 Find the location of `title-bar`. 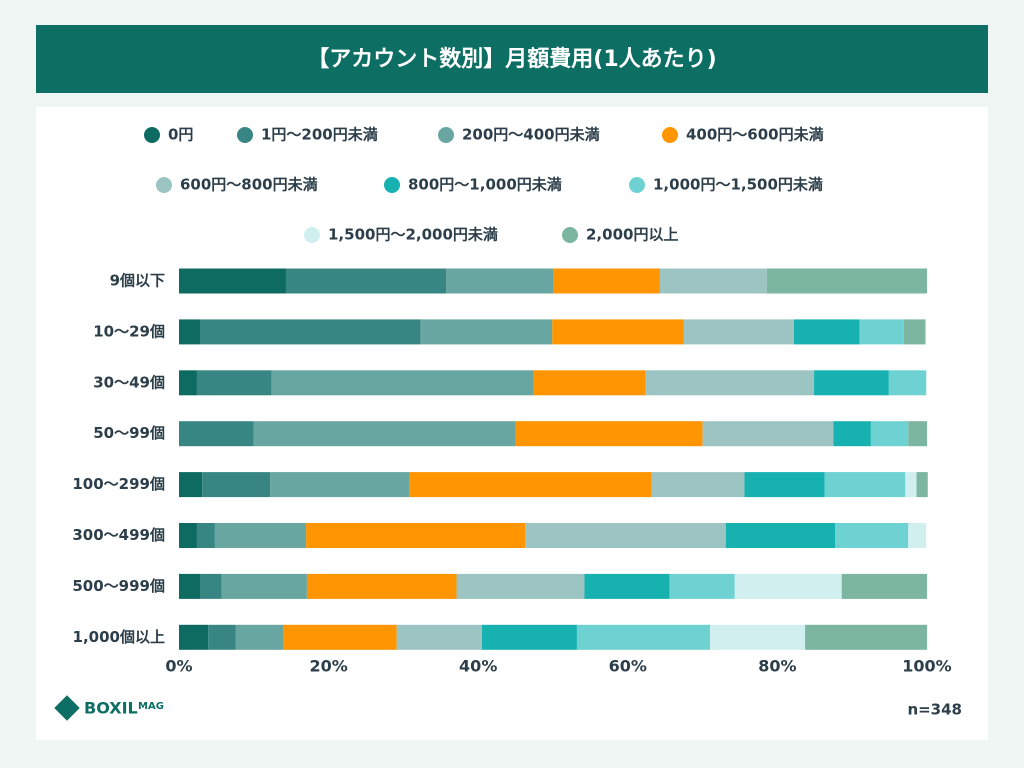

title-bar is located at coordinates (512, 59).